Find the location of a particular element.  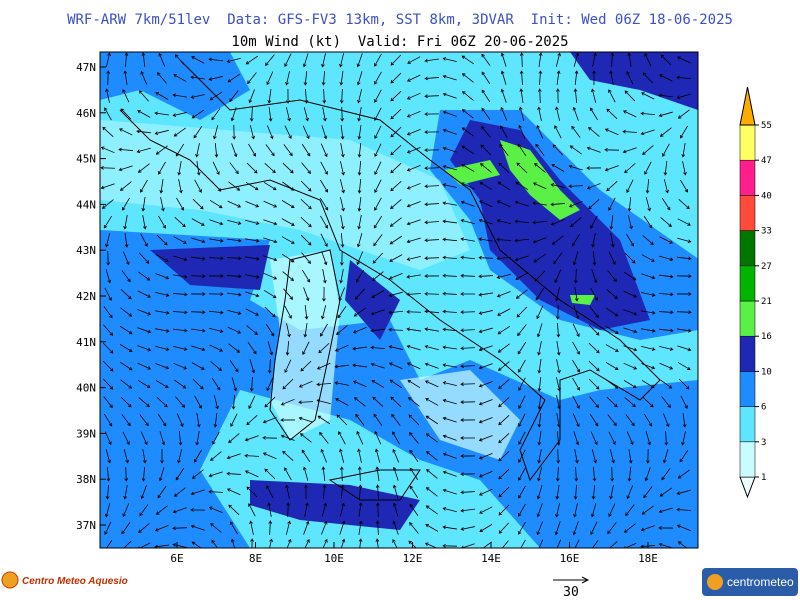

reference-arrow-head is located at coordinates (585, 580).